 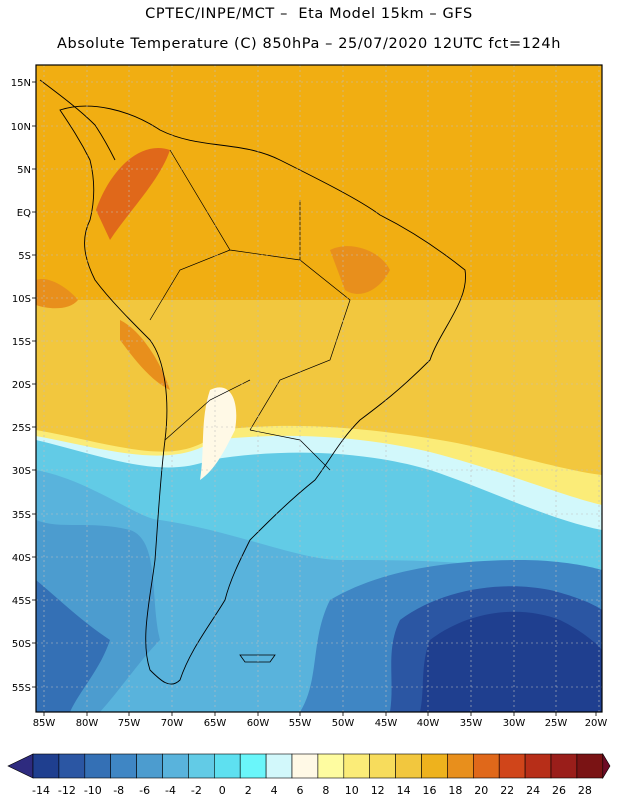 What do you see at coordinates (428, 723) in the screenshot?
I see `lon-label: 40W` at bounding box center [428, 723].